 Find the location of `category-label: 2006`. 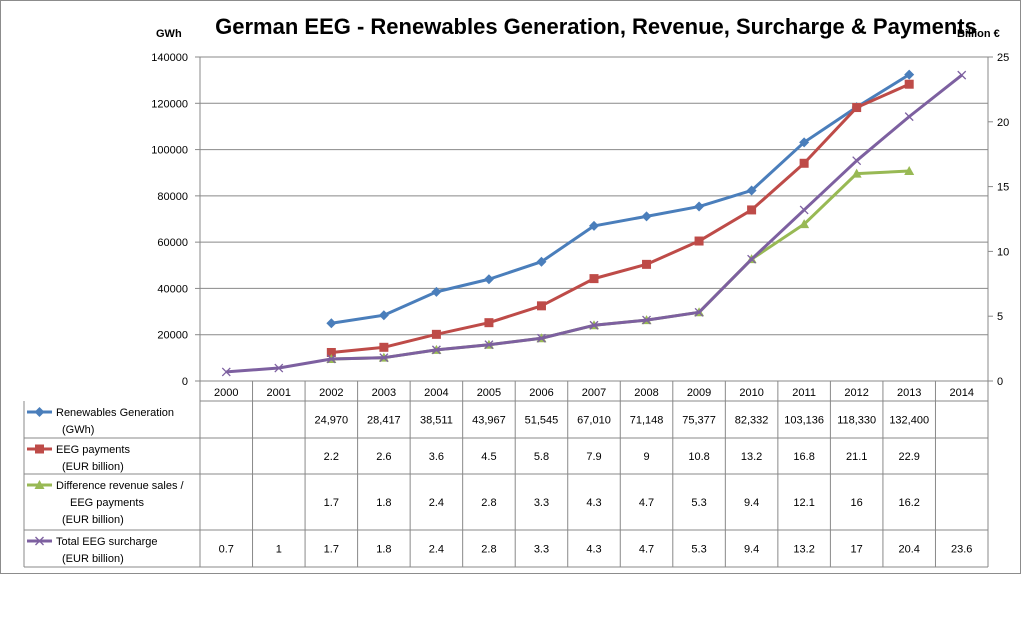

category-label: 2006 is located at coordinates (541, 393).